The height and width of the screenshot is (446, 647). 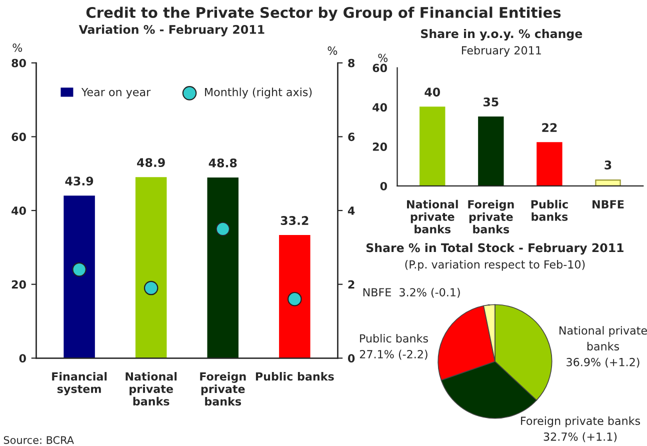 I want to click on chart-subtitle: Variation % - February 2011, so click(x=171, y=30).